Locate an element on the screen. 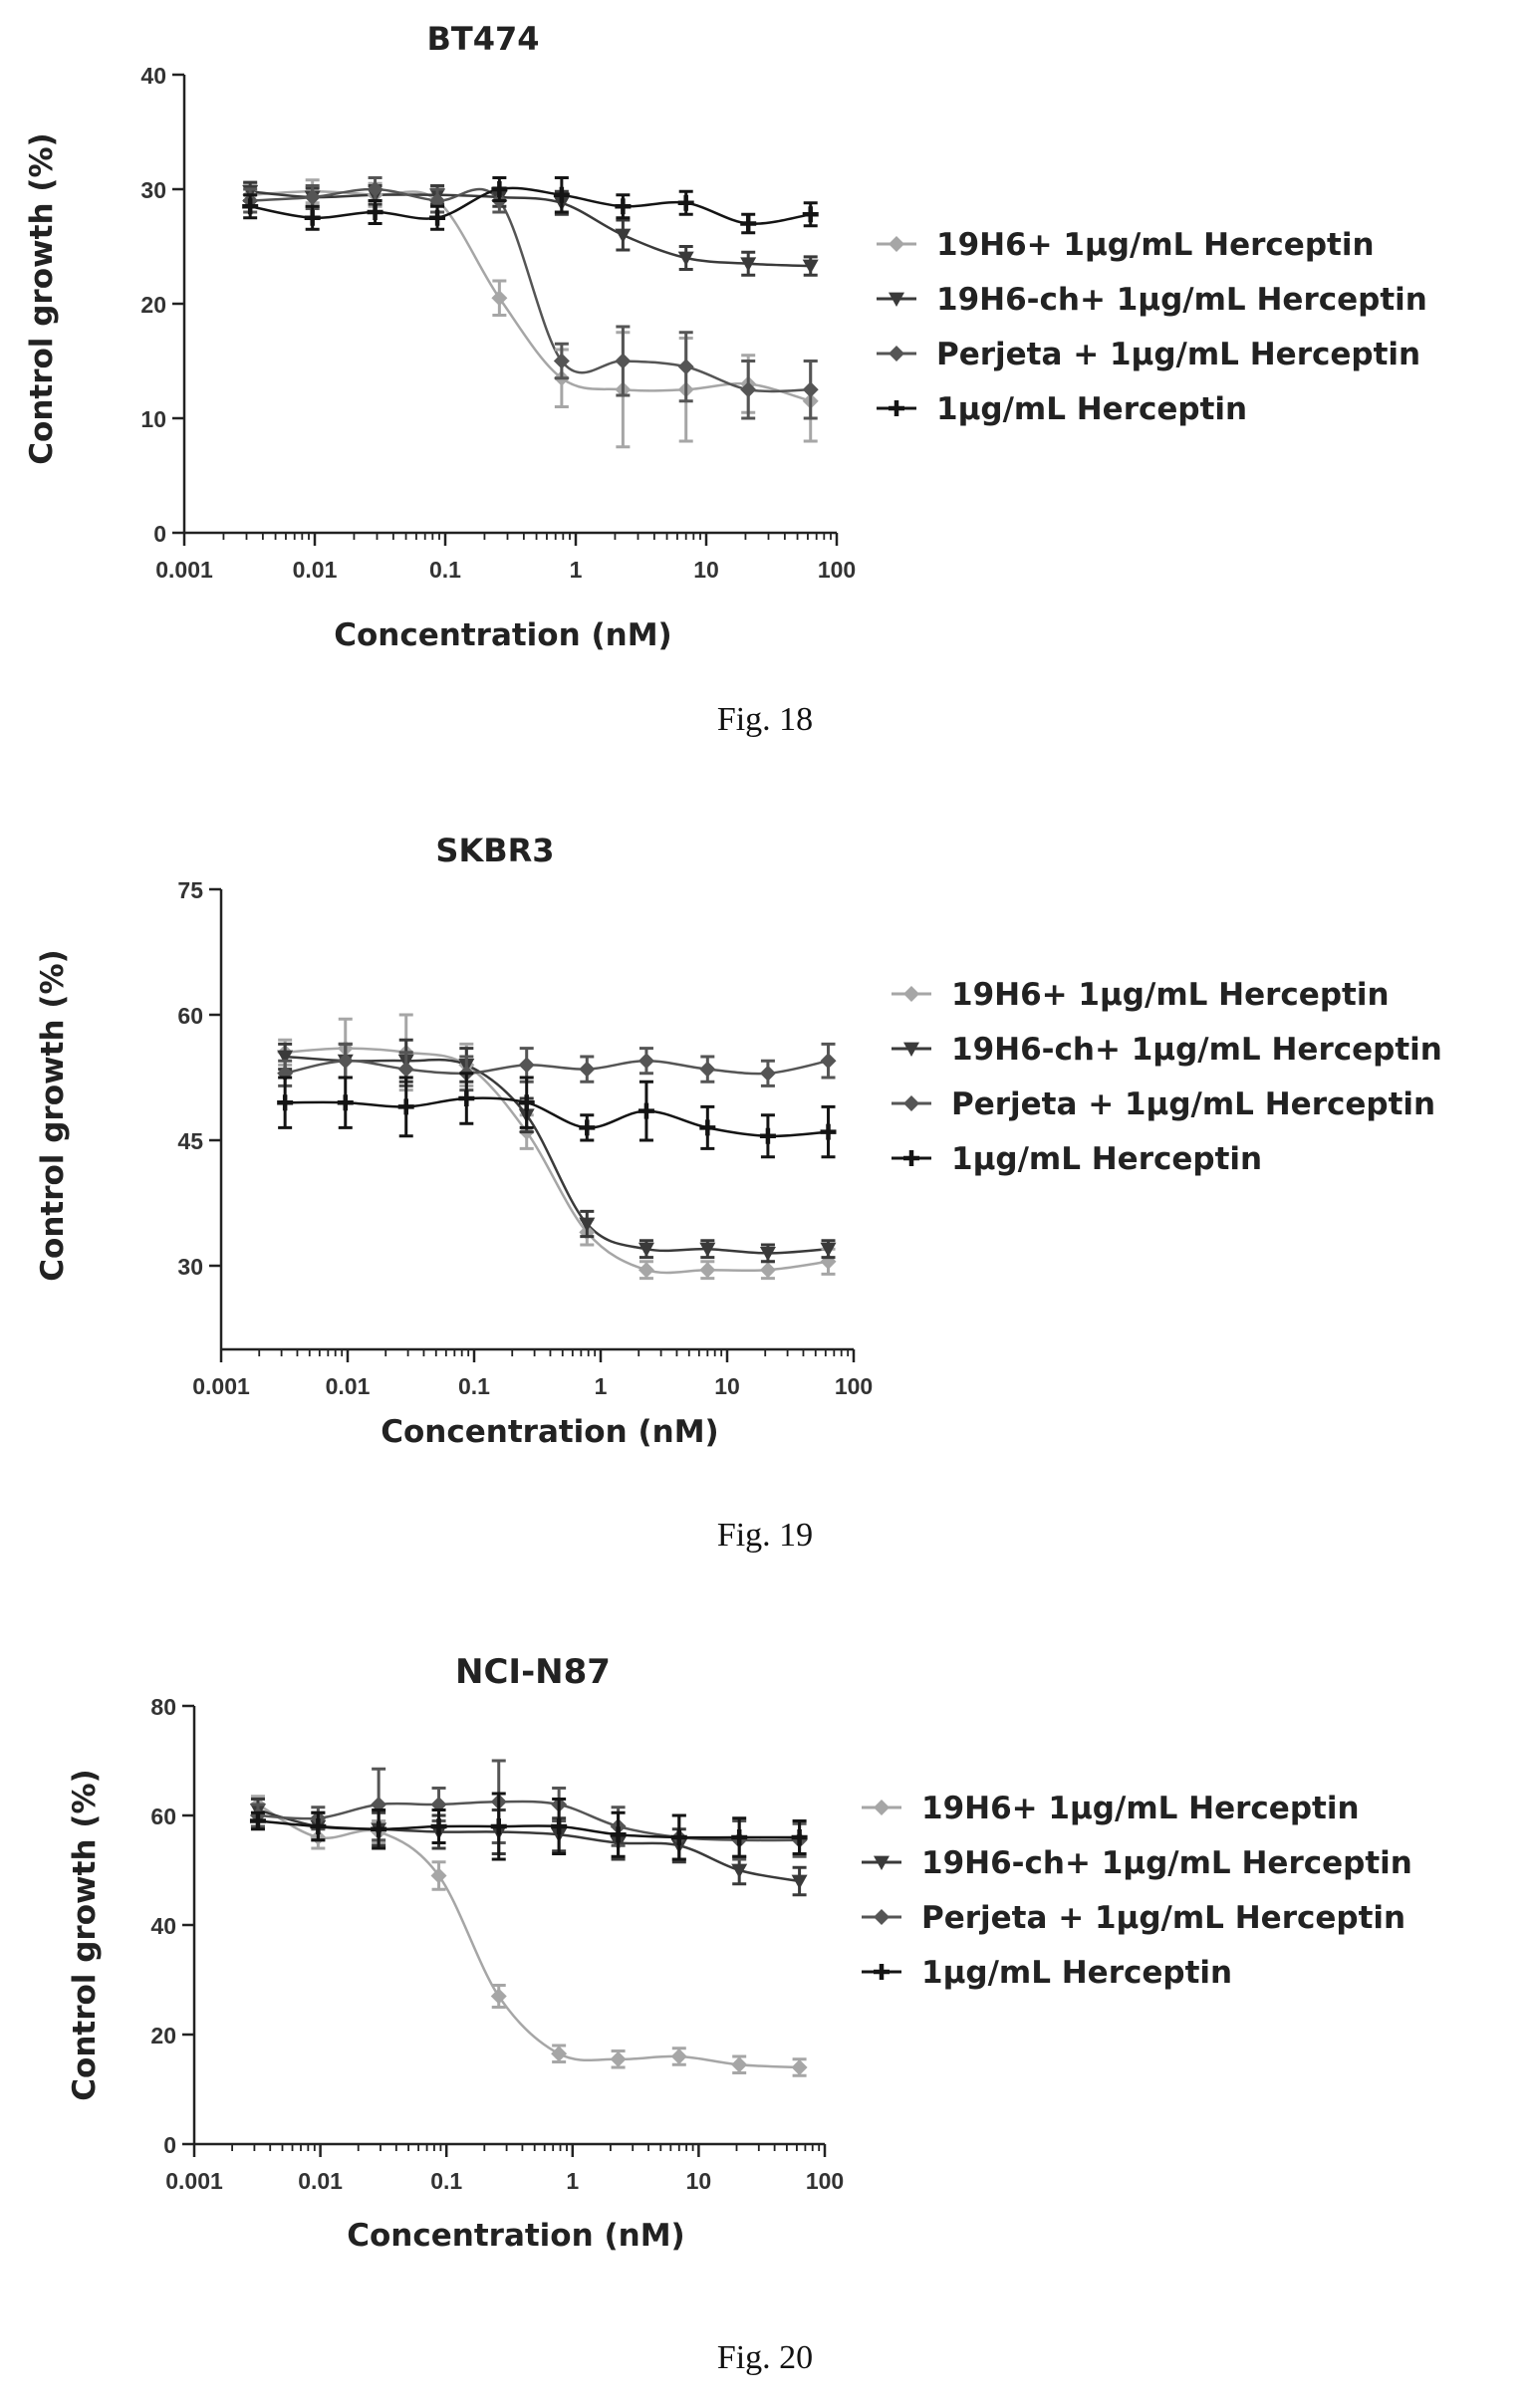  figure-caption: Fig. 19 is located at coordinates (765, 1535).